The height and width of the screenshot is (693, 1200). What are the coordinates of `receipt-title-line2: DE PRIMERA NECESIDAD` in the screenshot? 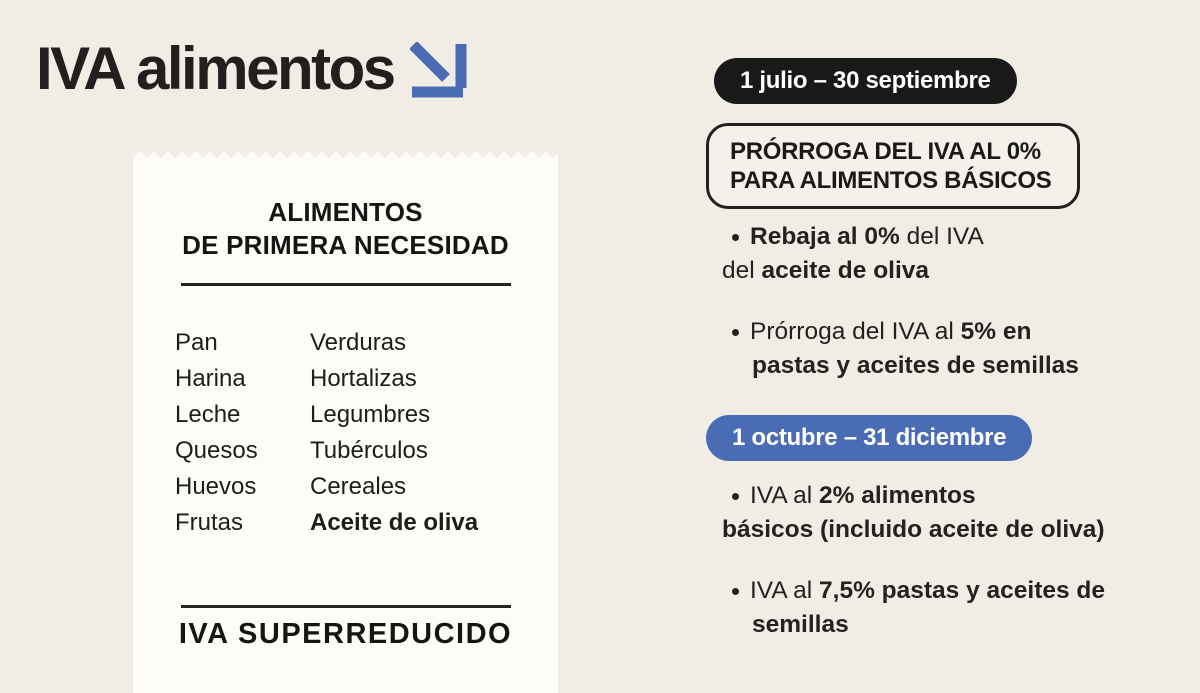 It's located at (345, 245).